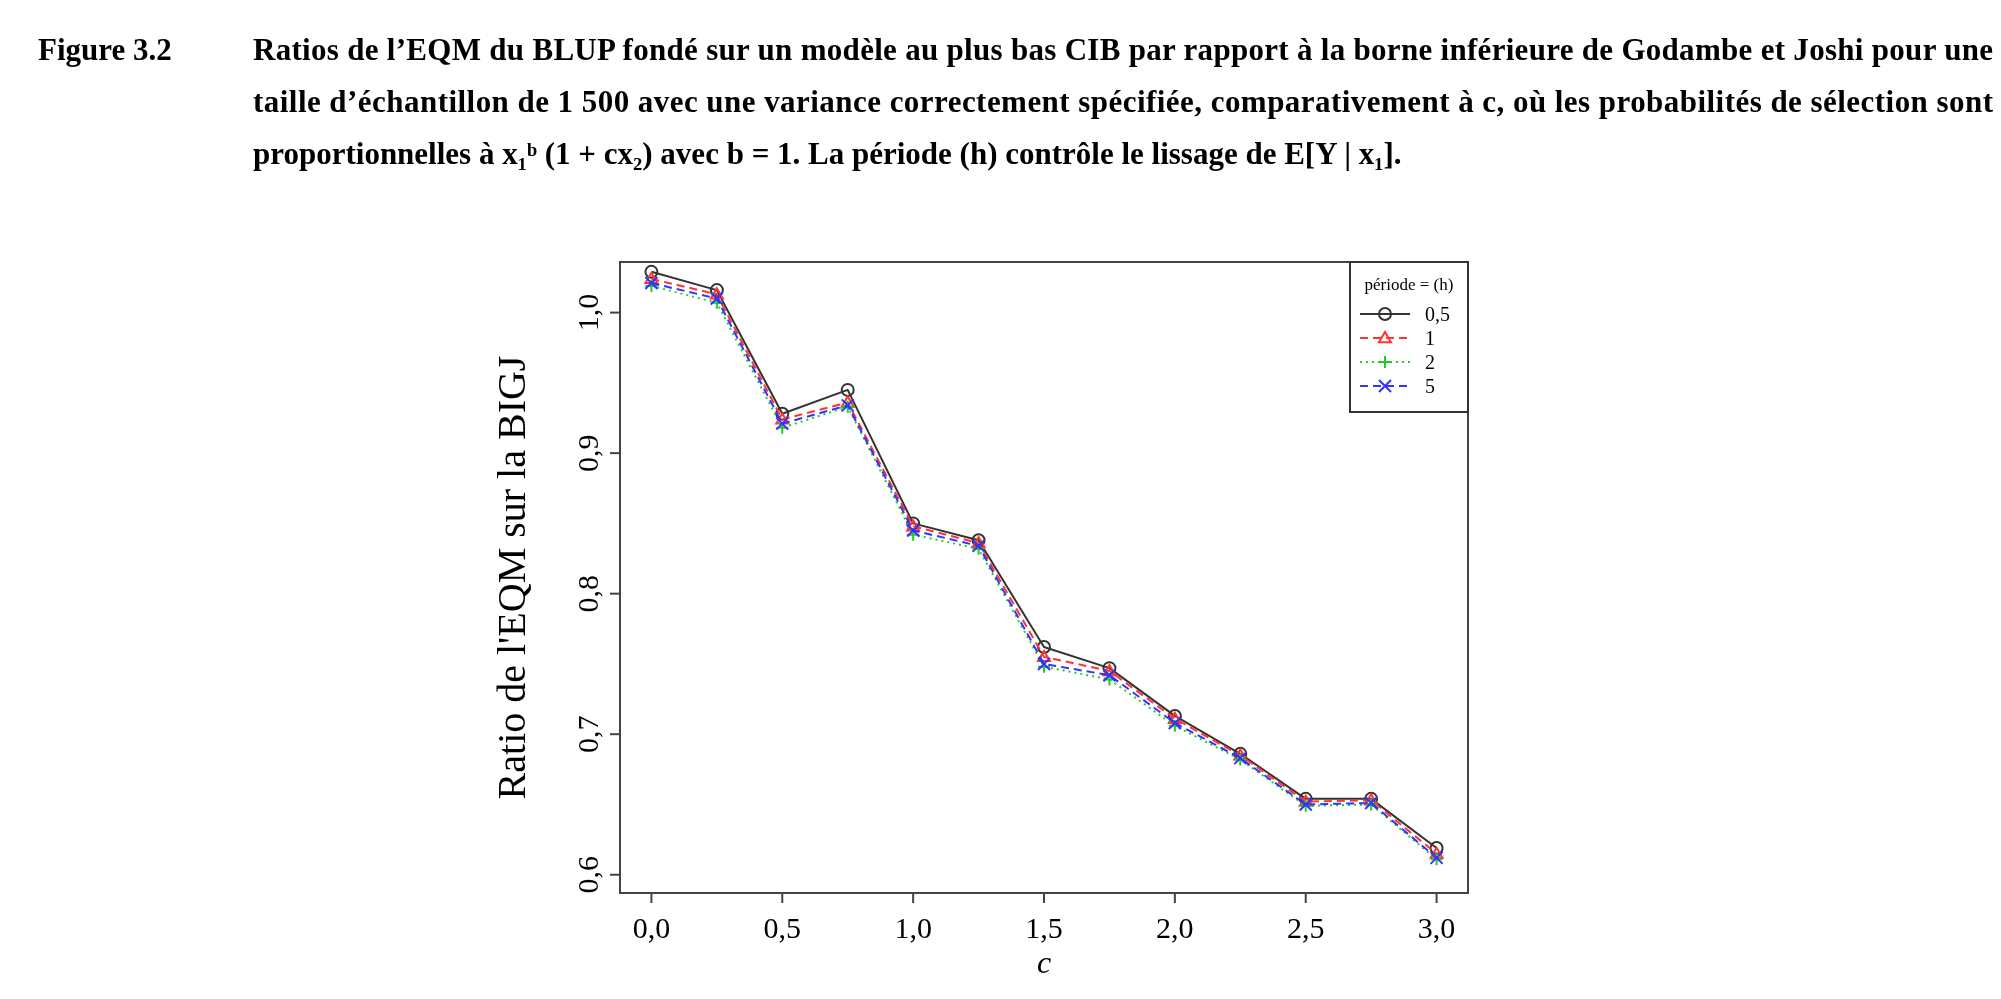 The image size is (2001, 999). Describe the element at coordinates (913, 927) in the screenshot. I see `x-tick-label: 1,0` at that location.